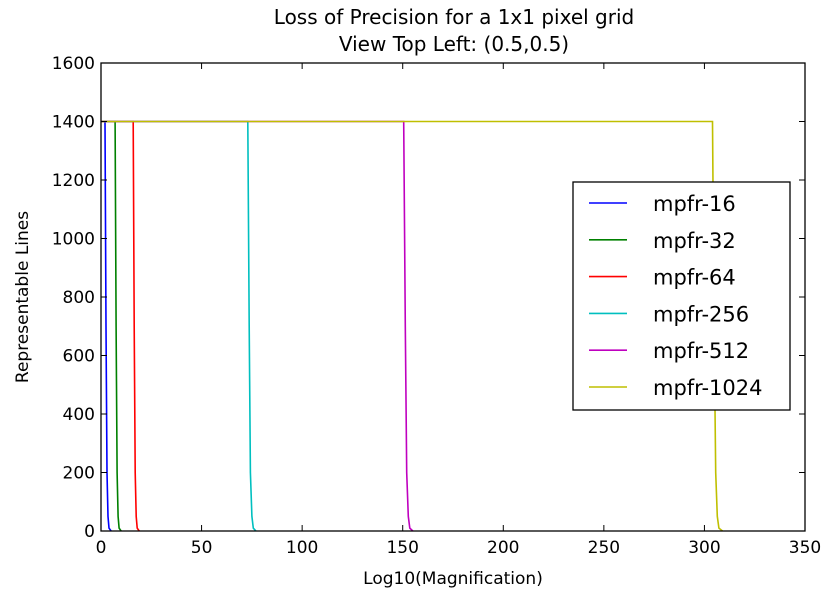 This screenshot has width=826, height=597. I want to click on chart-title: Loss of Precision for a 1x1 pixel grid, so click(454, 17).